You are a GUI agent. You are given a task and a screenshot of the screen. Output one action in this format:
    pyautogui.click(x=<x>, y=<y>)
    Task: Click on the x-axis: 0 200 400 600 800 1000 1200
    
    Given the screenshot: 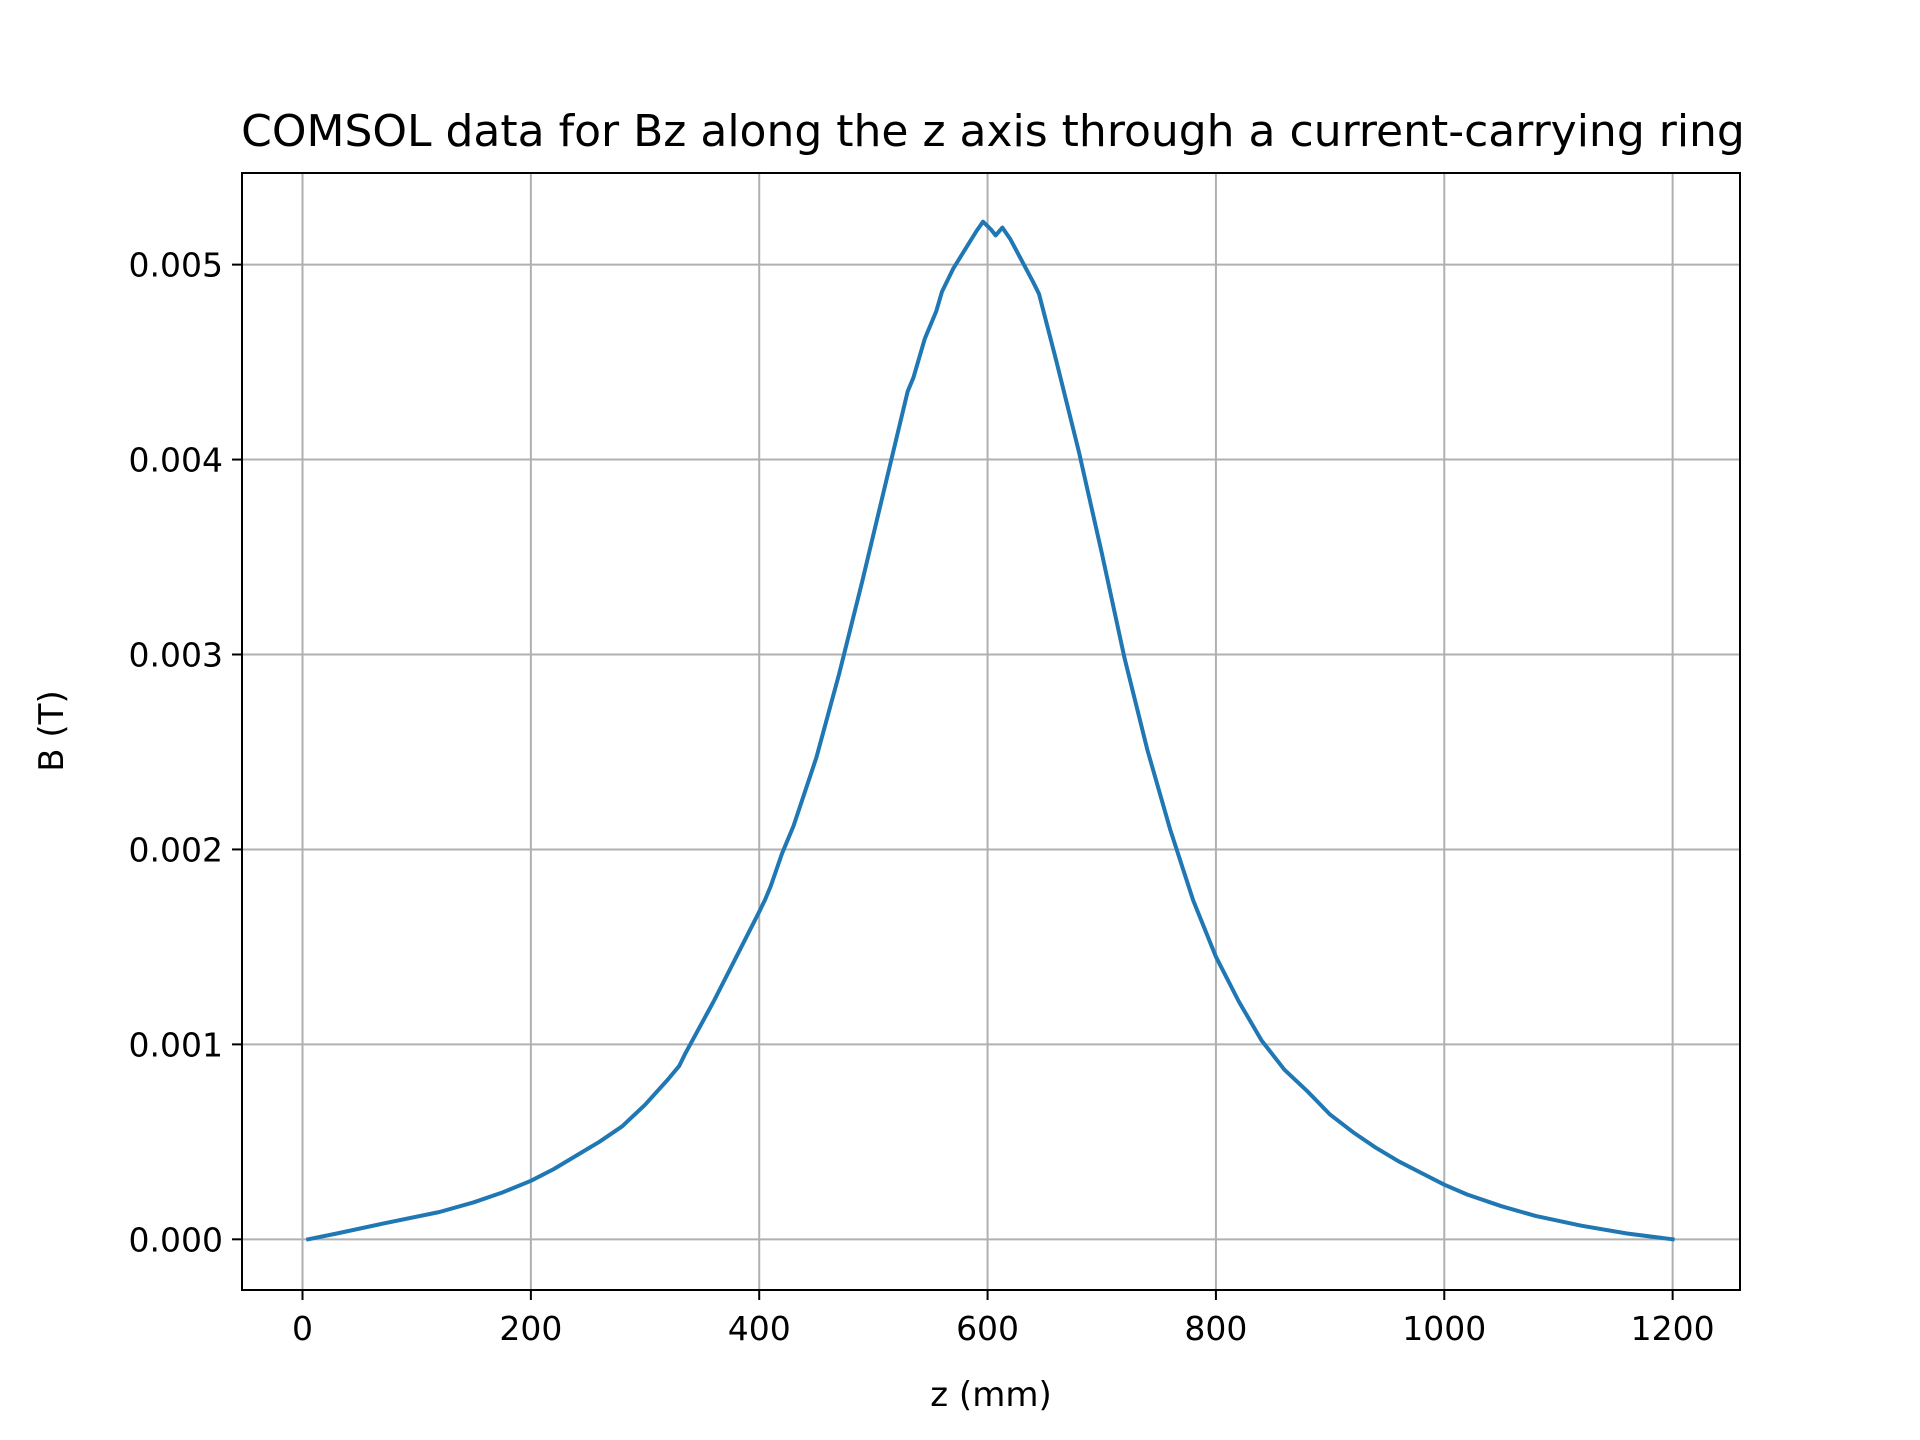 What is the action you would take?
    pyautogui.click(x=1003, y=1319)
    